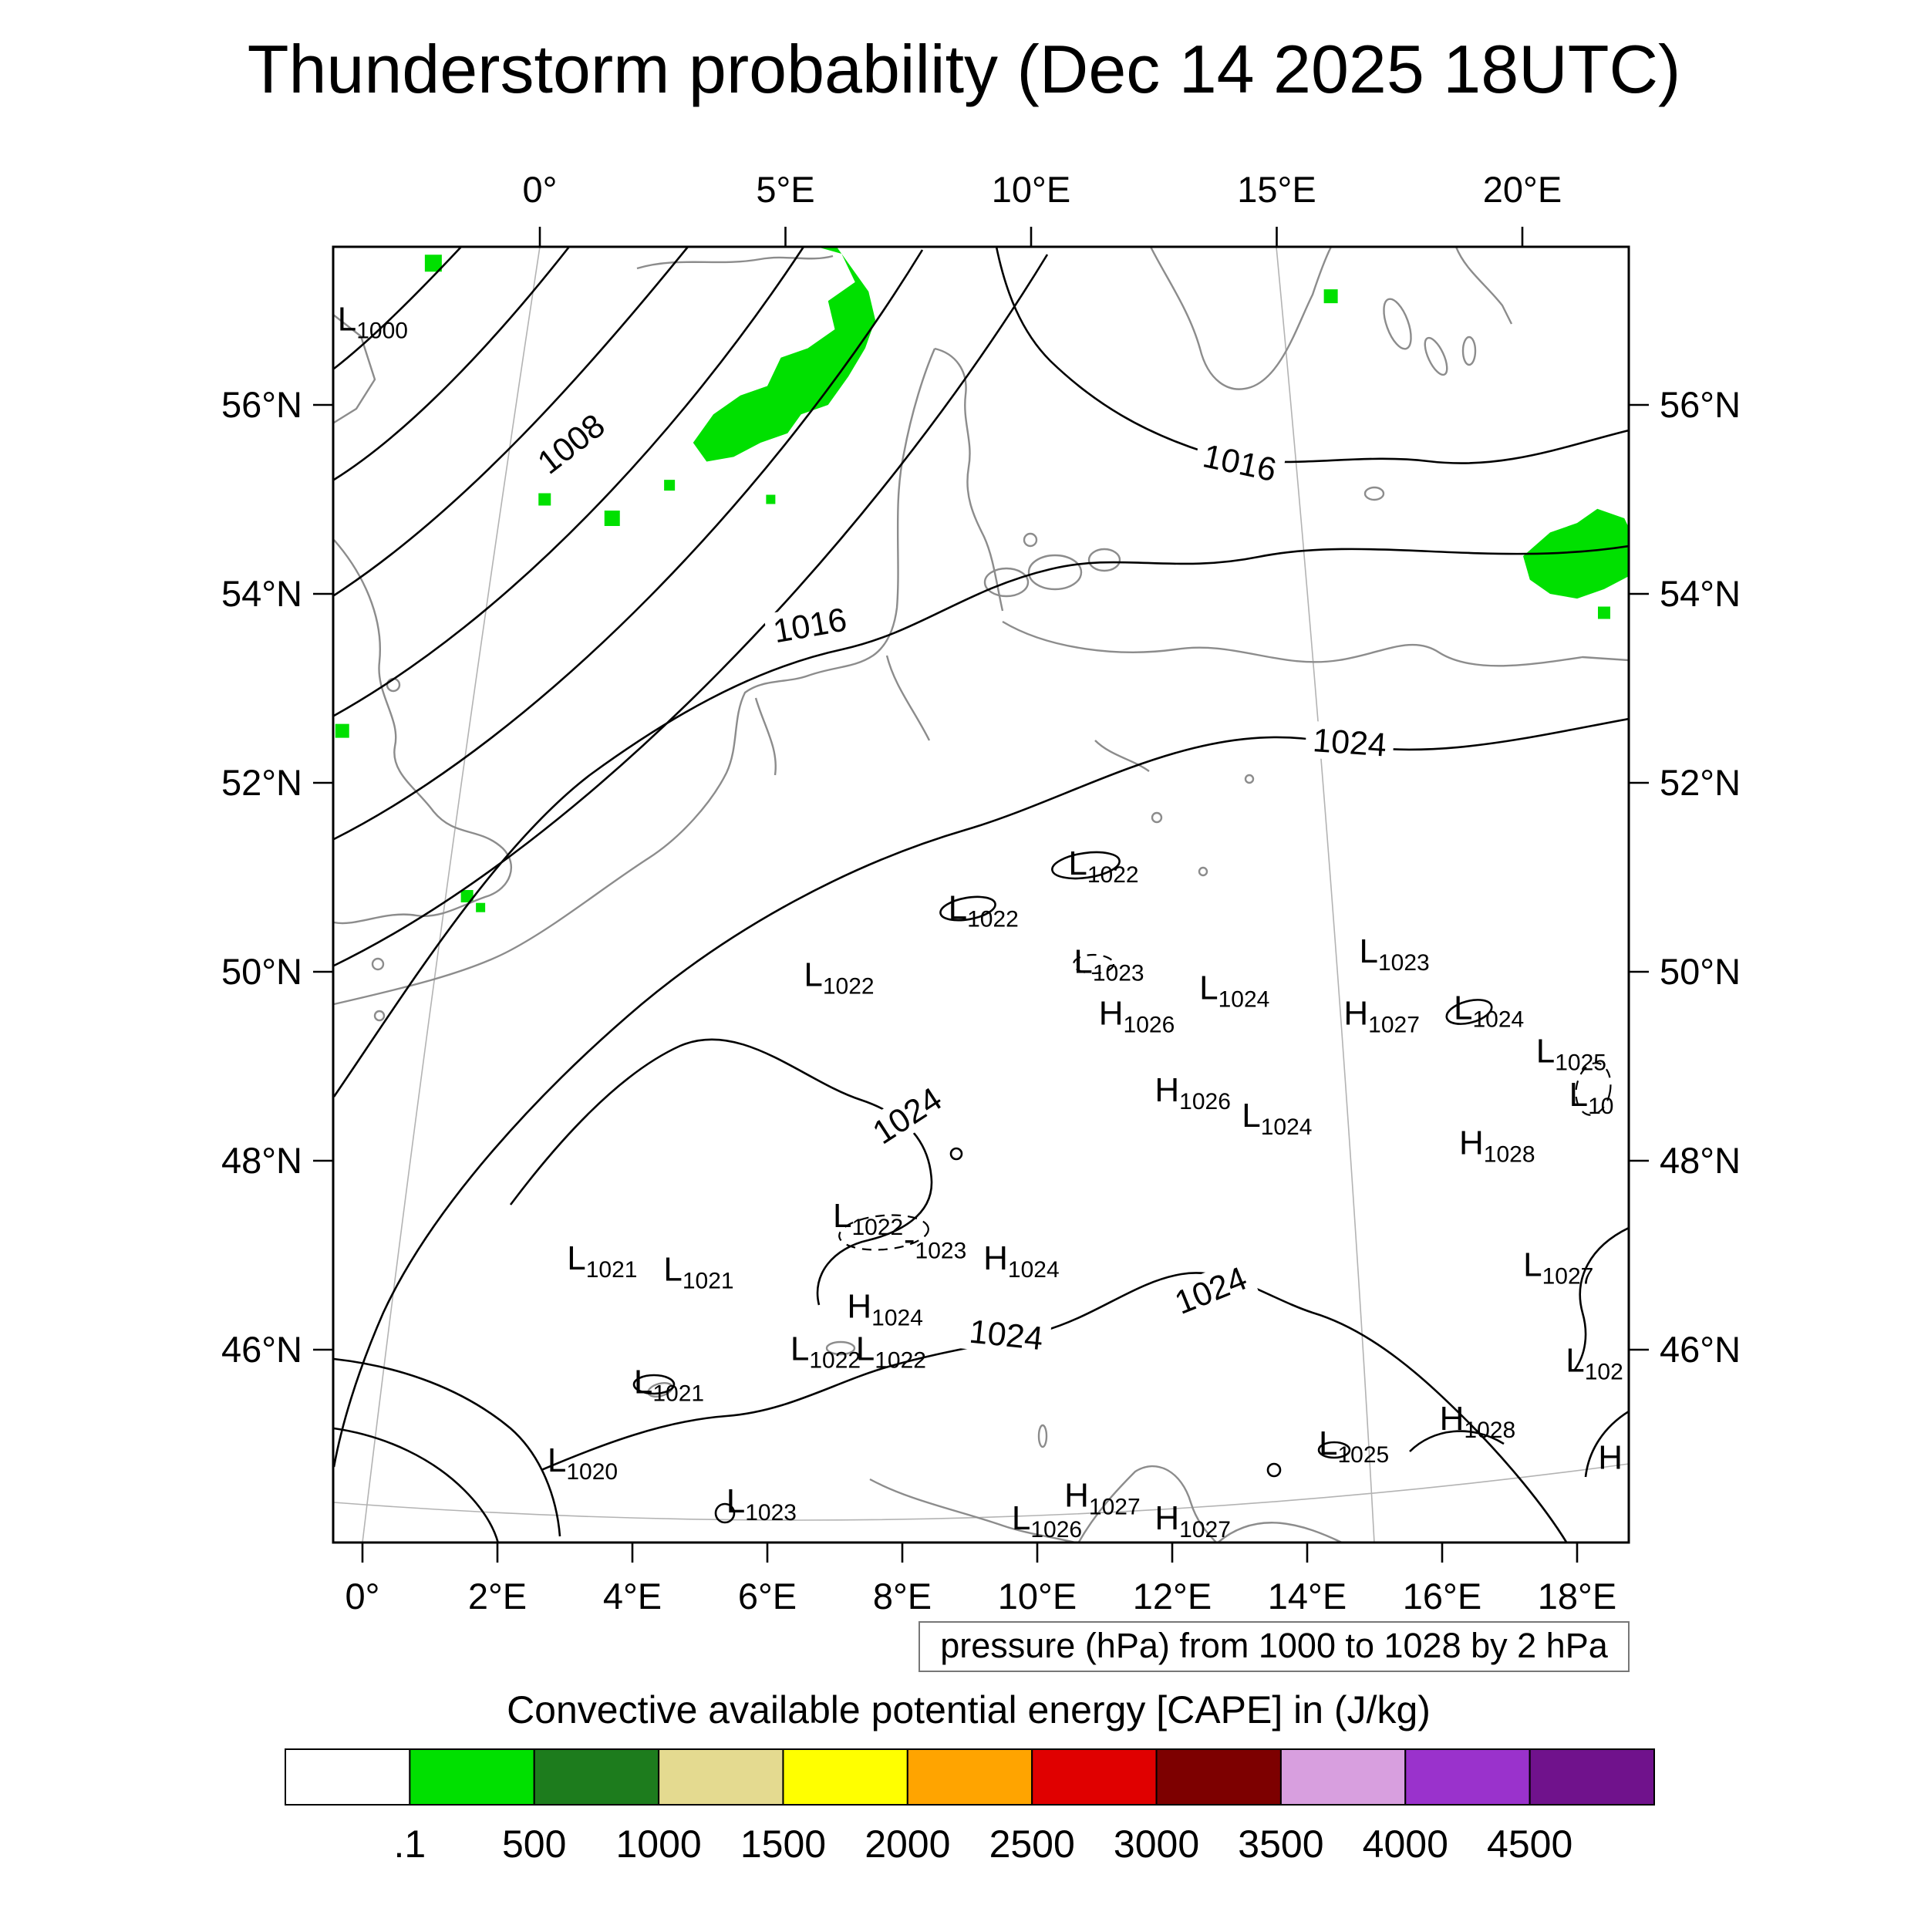 Image resolution: width=1928 pixels, height=1932 pixels. Describe the element at coordinates (1031, 189) in the screenshot. I see `axis-tick-label: 10°E` at that location.